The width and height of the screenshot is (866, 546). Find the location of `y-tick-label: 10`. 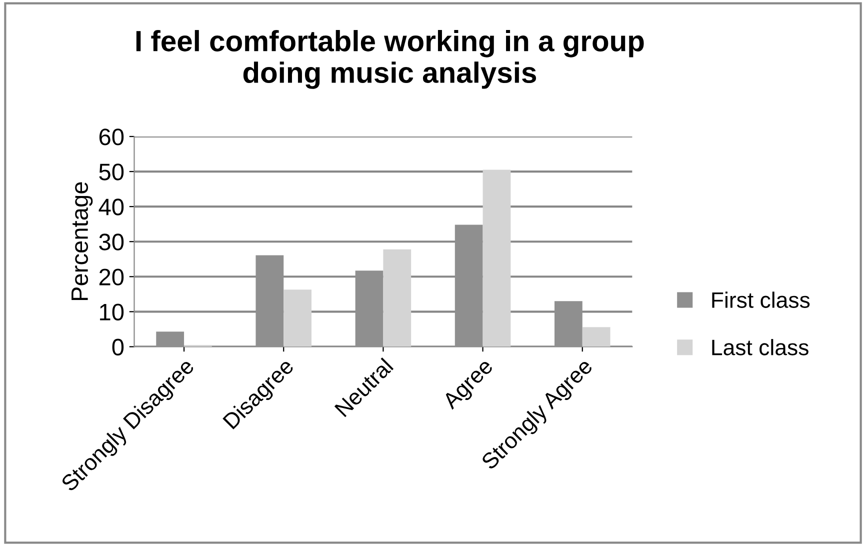

y-tick-label: 10 is located at coordinates (112, 312).